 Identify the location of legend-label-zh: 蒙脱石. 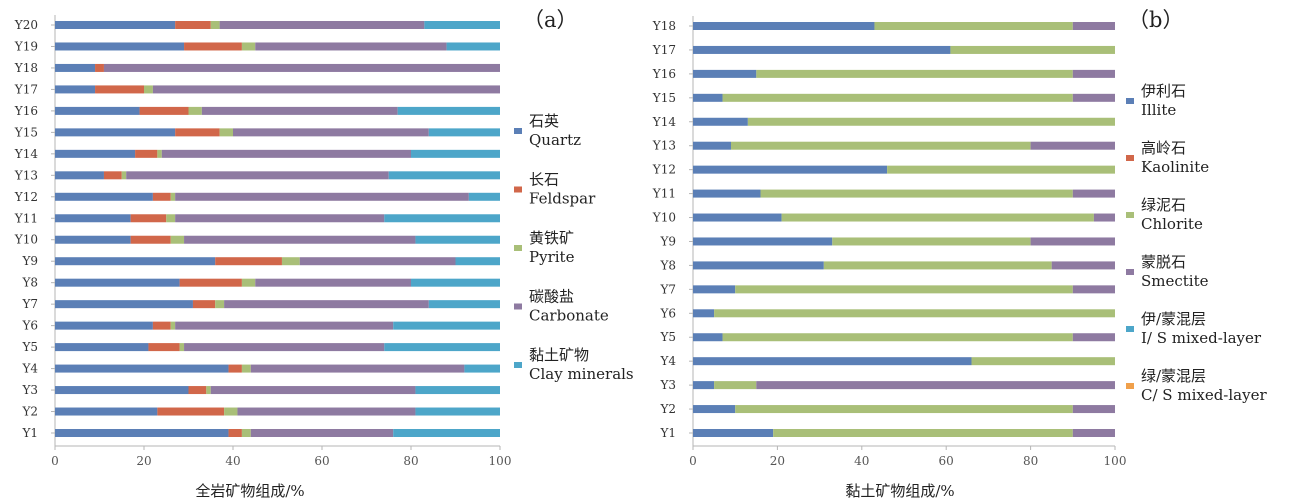
(1163, 262).